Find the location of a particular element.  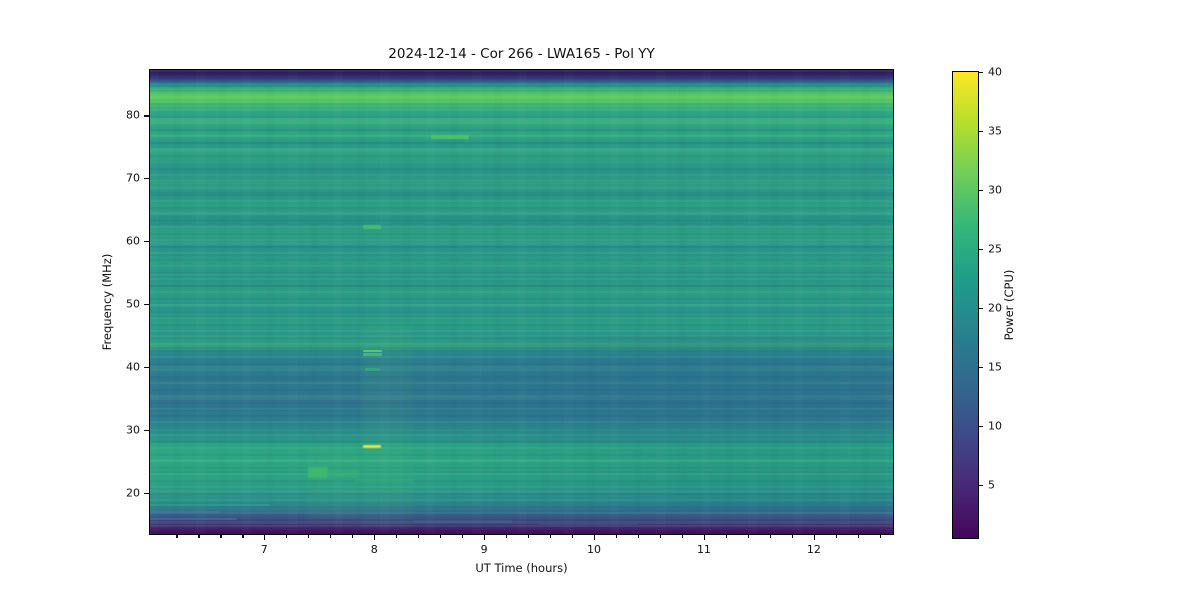

x-tick-label: 9 is located at coordinates (484, 549).